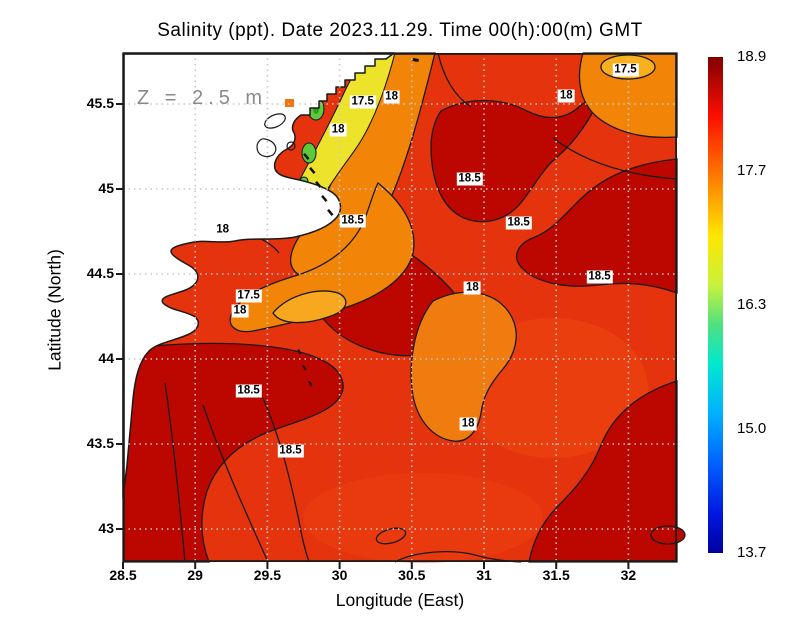  Describe the element at coordinates (752, 171) in the screenshot. I see `colorbar-tick-label: 17.7` at that location.